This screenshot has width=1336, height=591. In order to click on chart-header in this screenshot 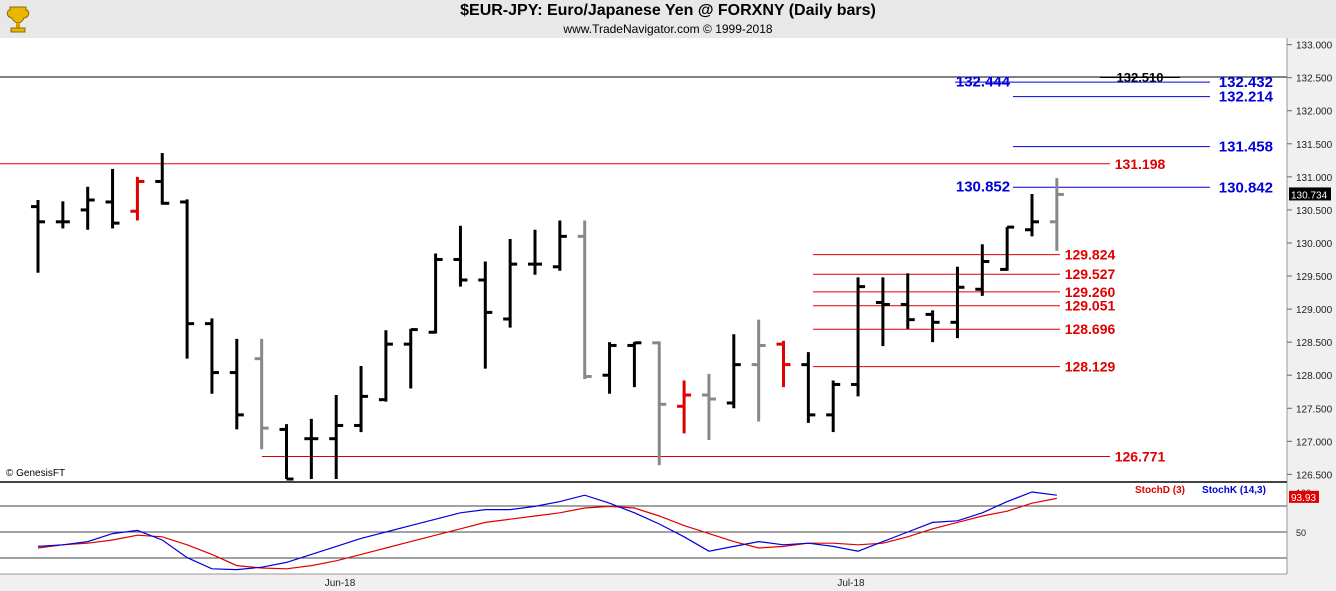, I will do `click(668, 19)`.